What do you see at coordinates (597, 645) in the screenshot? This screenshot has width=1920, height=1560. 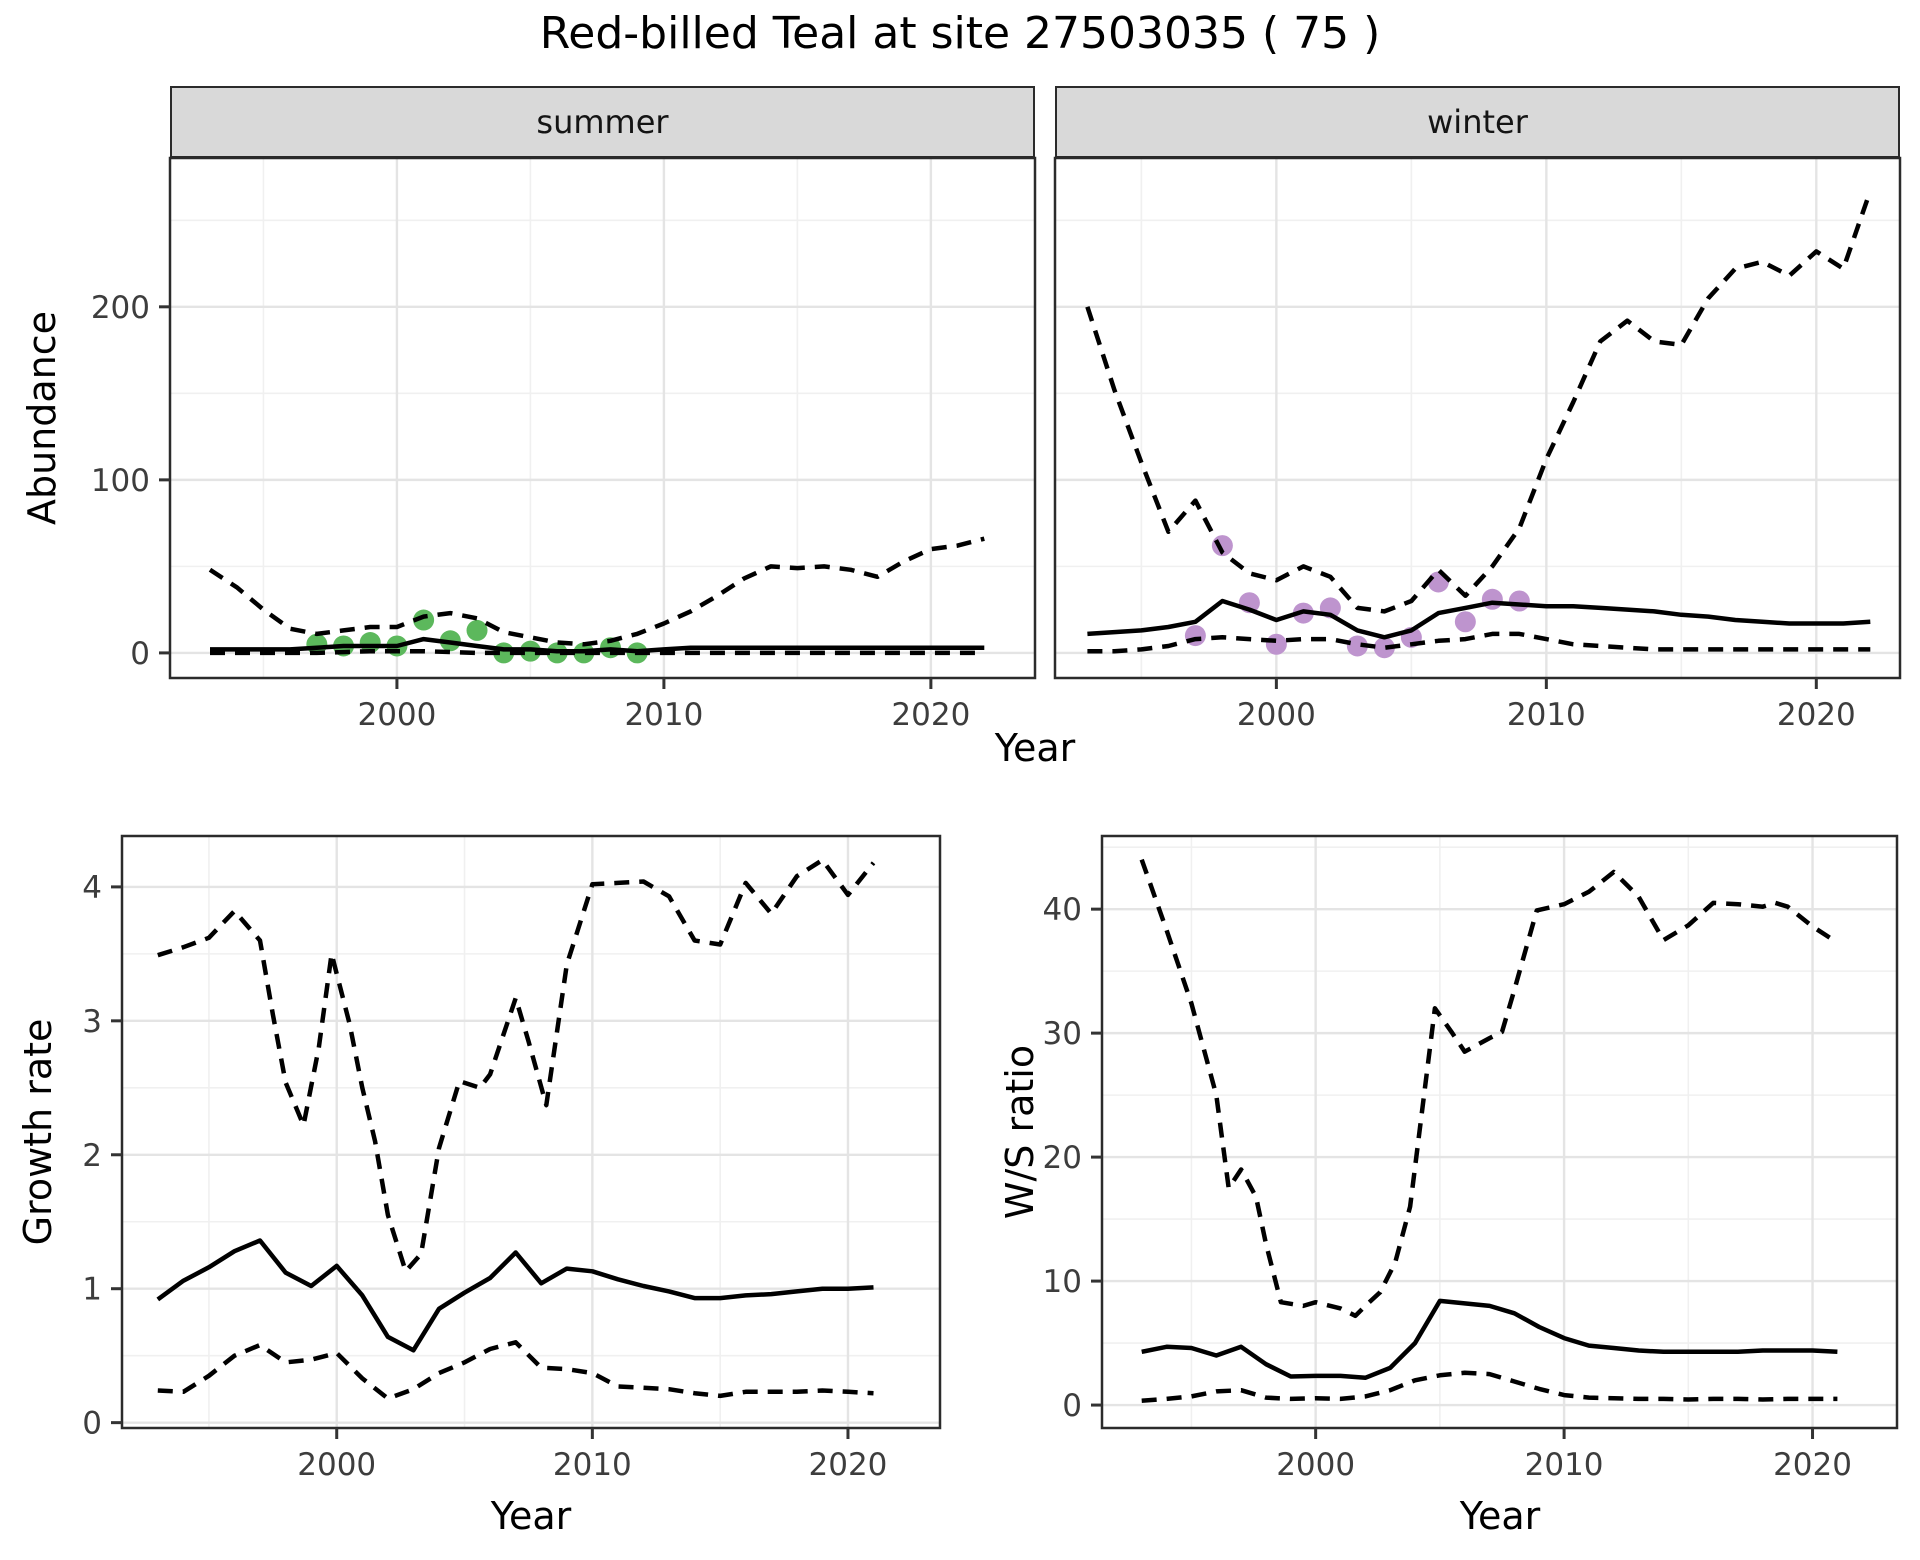 I see `abundance-summer-median-line` at bounding box center [597, 645].